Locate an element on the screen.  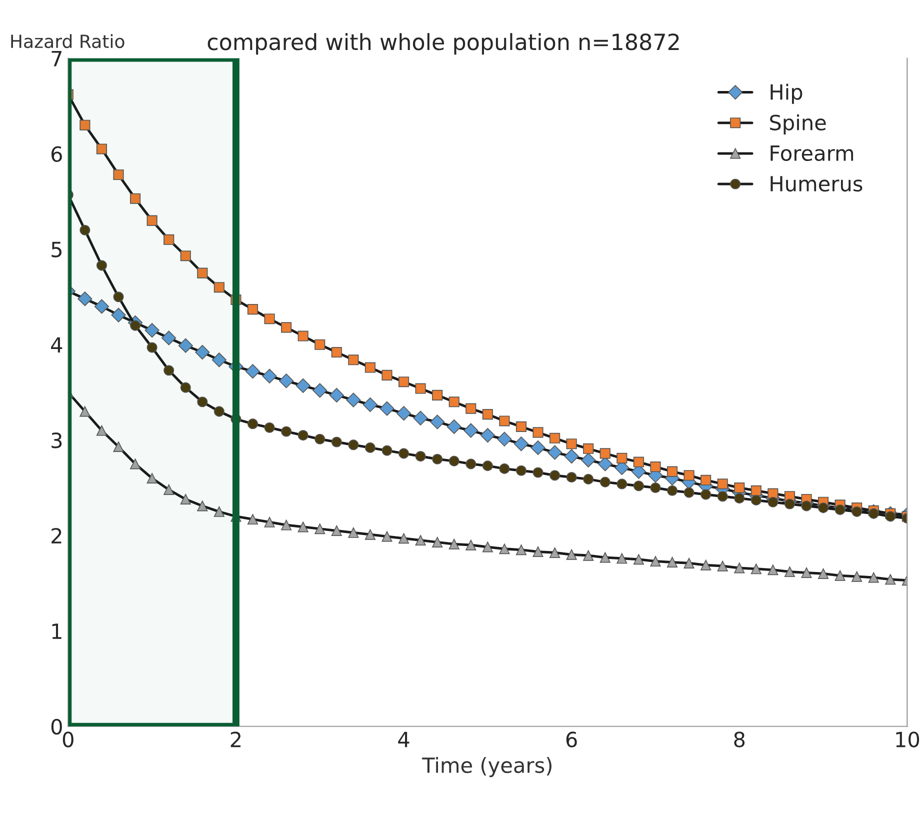
x-tick-label: 10 is located at coordinates (908, 740).